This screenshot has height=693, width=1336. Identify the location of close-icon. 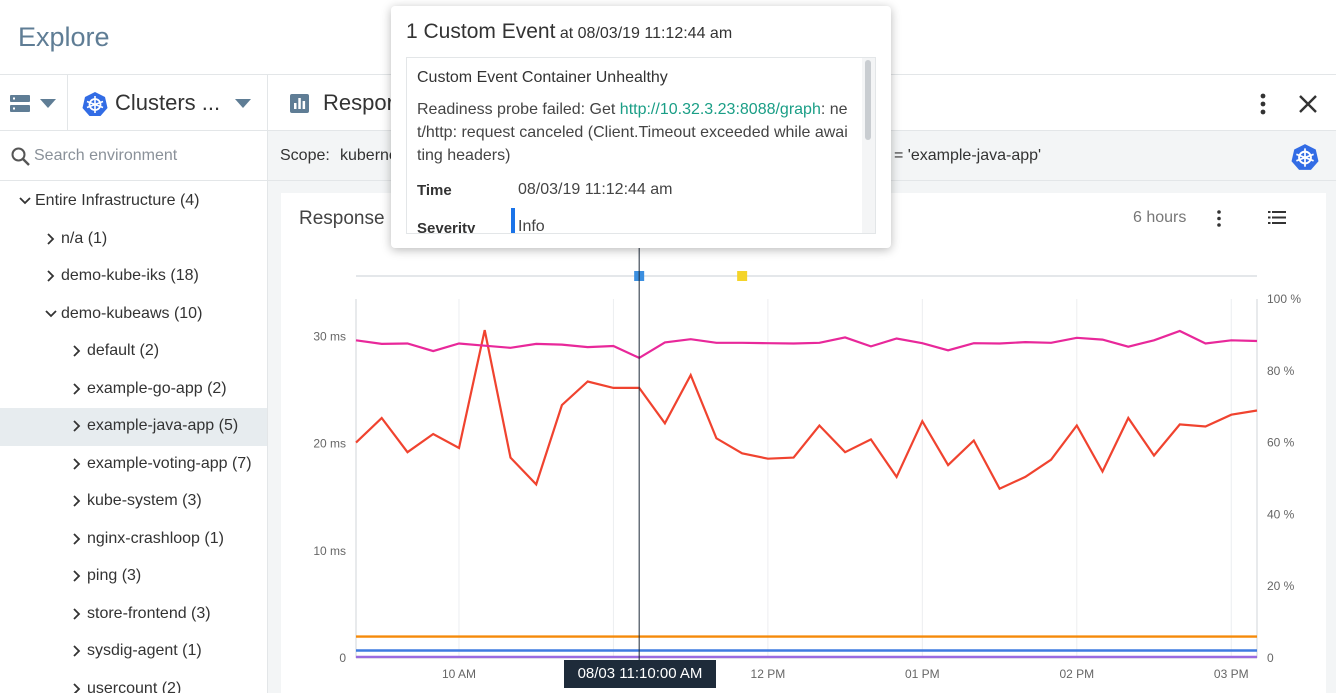
(1308, 104).